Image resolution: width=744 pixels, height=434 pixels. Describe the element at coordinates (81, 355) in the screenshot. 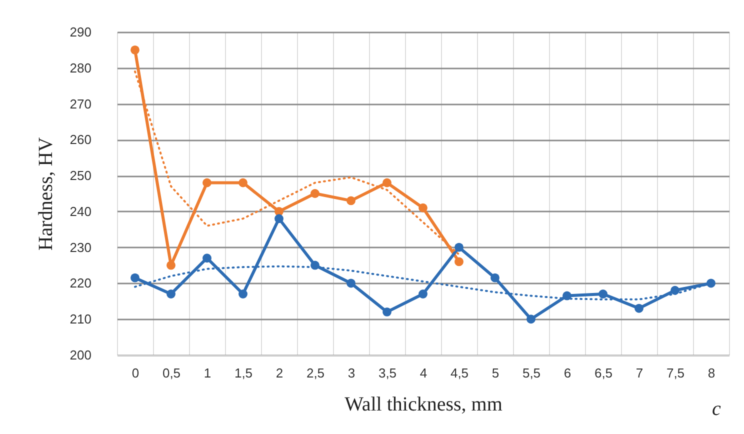

I see `y-tick-label: 200` at that location.